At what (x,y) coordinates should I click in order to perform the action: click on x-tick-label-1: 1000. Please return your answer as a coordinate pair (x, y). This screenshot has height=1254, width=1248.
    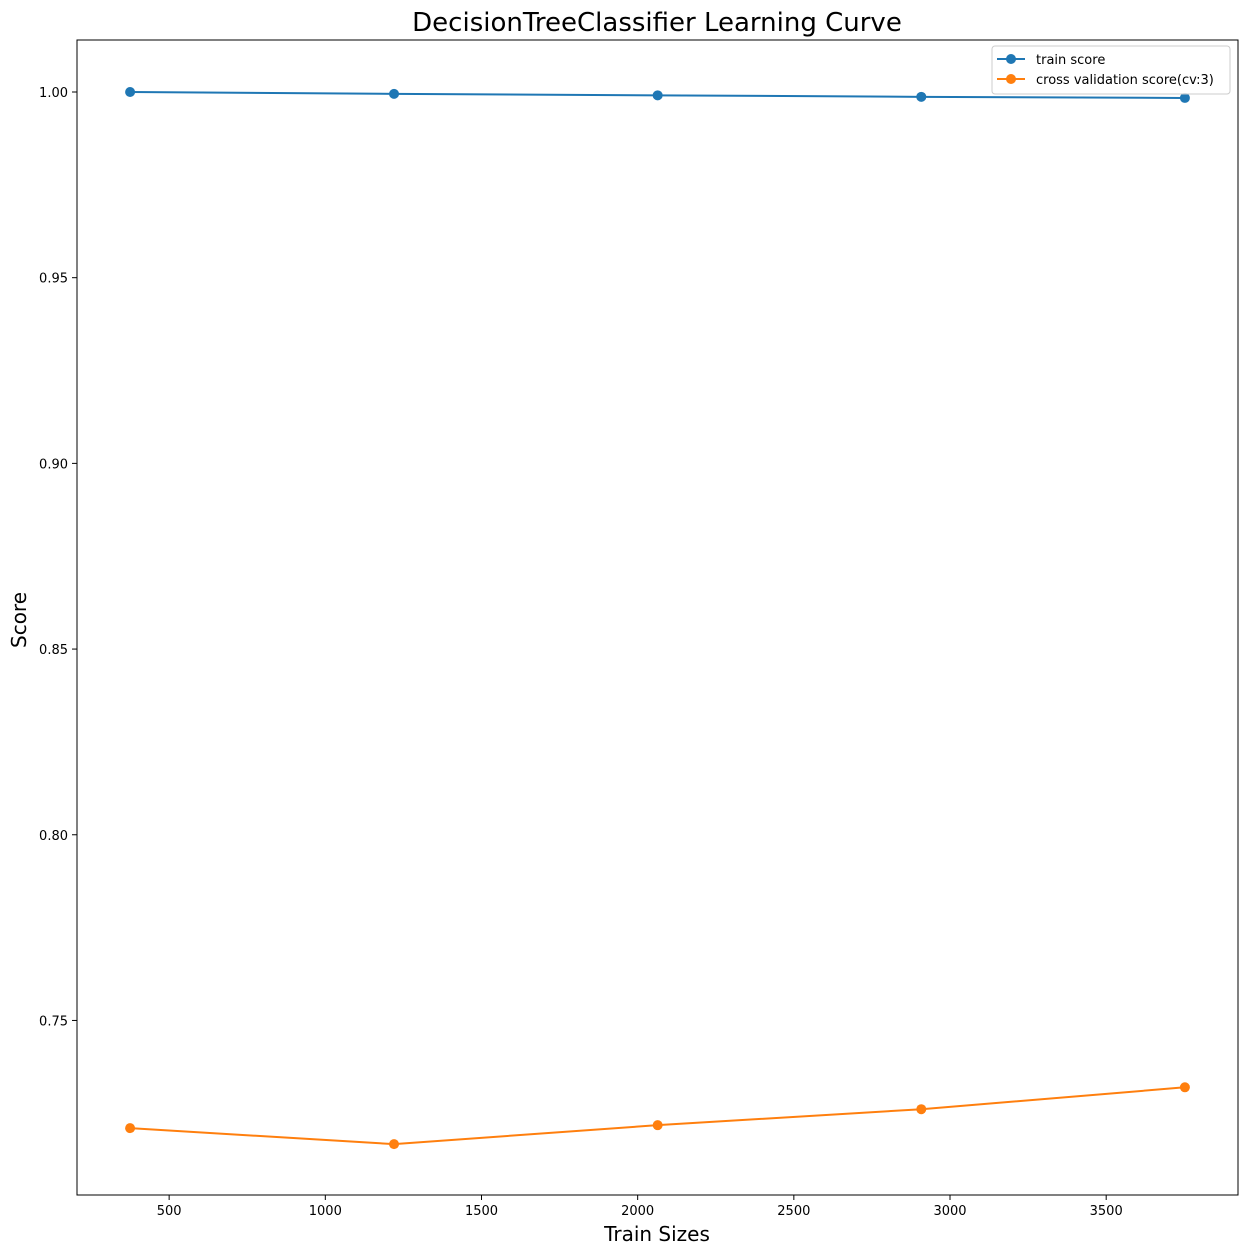
    Looking at the image, I should click on (325, 1211).